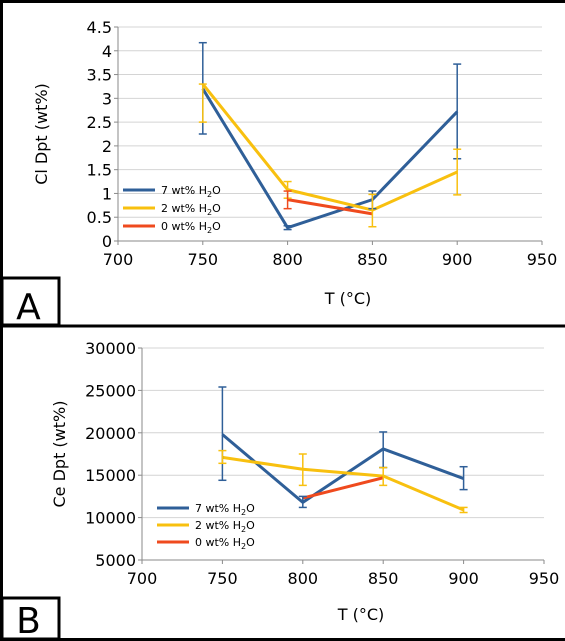 The height and width of the screenshot is (641, 565). What do you see at coordinates (107, 146) in the screenshot?
I see `y-tick-label: 2` at bounding box center [107, 146].